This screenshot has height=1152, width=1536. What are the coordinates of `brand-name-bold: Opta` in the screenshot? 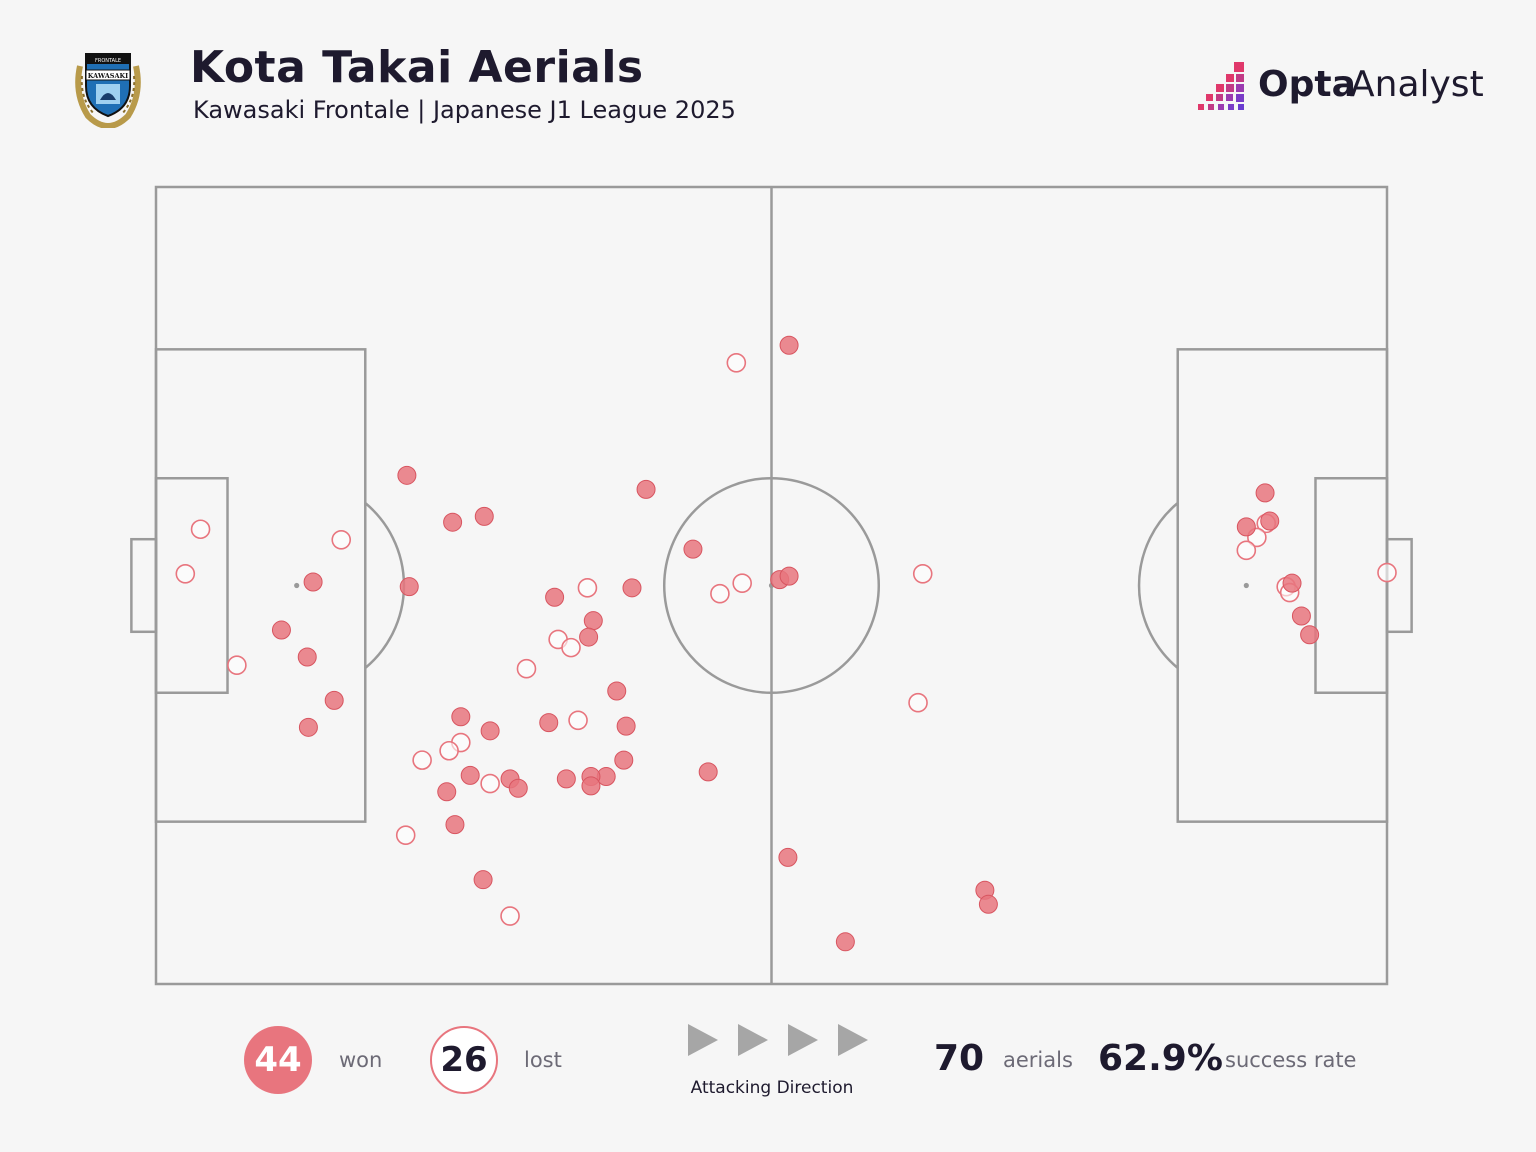 It's located at (1307, 84).